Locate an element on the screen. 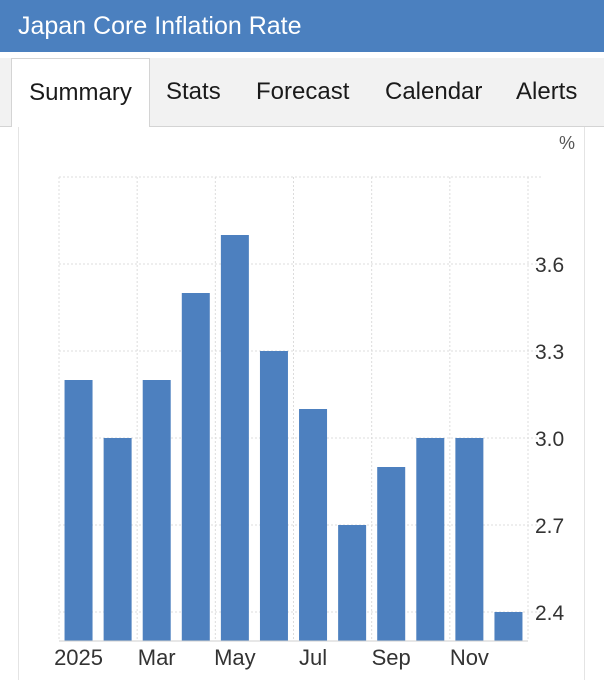 Image resolution: width=604 pixels, height=680 pixels. x-tick-label: May is located at coordinates (235, 657).